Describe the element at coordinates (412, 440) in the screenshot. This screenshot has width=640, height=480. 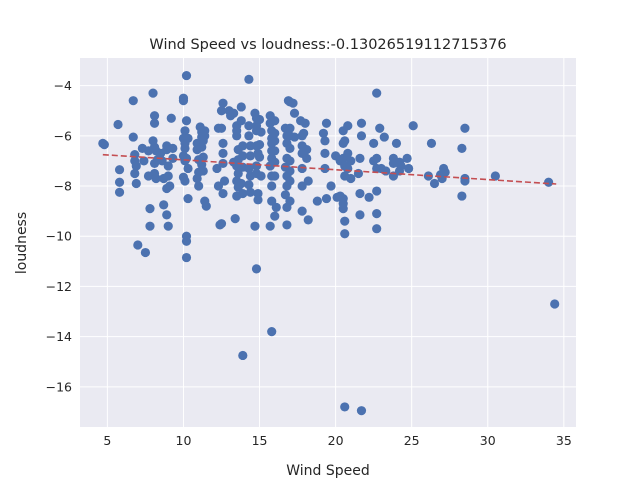
I see `x-tick-label: 25` at that location.